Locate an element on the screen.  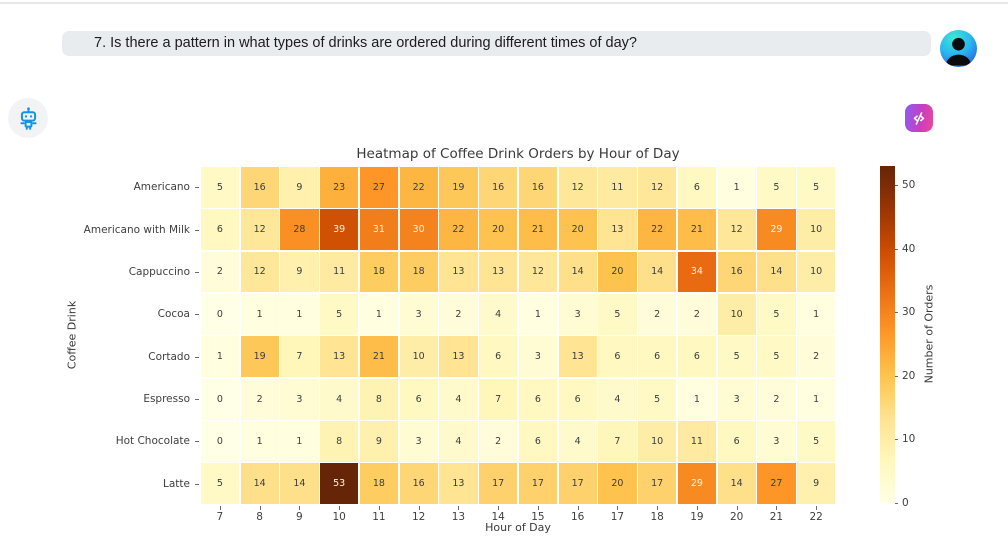
code-toggle-button is located at coordinates (919, 118).